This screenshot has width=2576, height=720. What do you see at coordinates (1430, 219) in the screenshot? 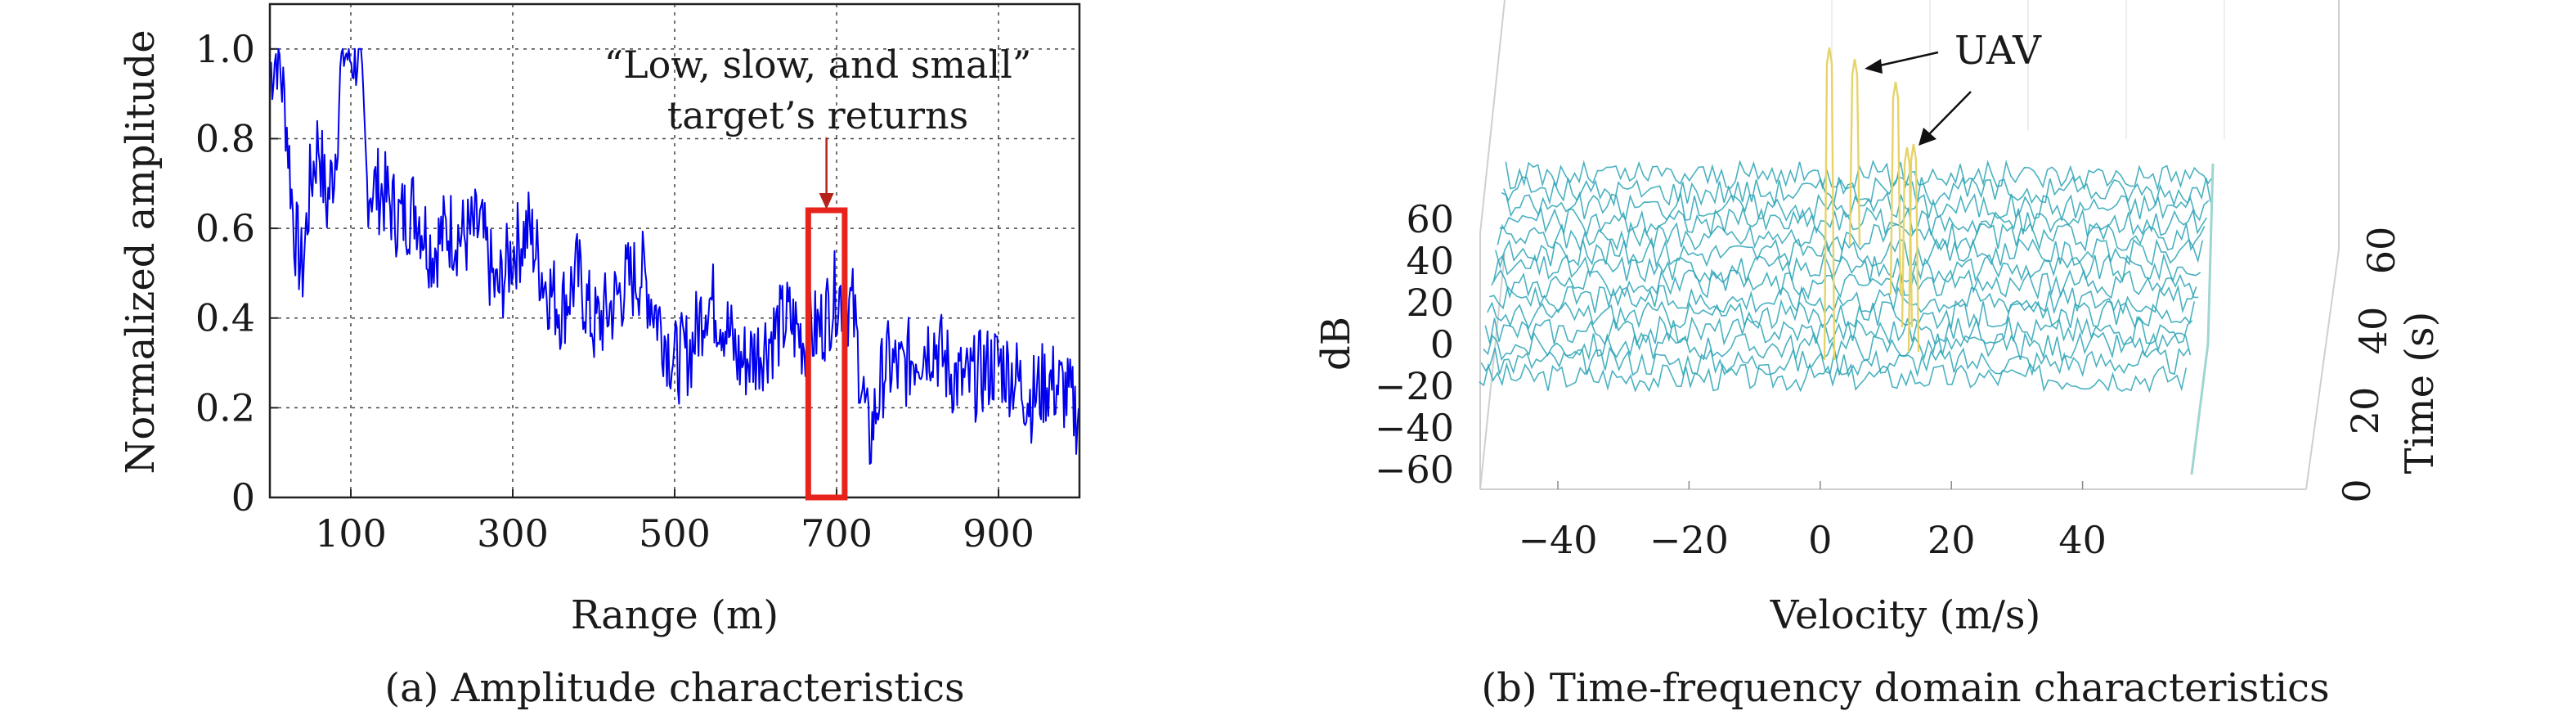
I see `db-tick-label: 60` at bounding box center [1430, 219].